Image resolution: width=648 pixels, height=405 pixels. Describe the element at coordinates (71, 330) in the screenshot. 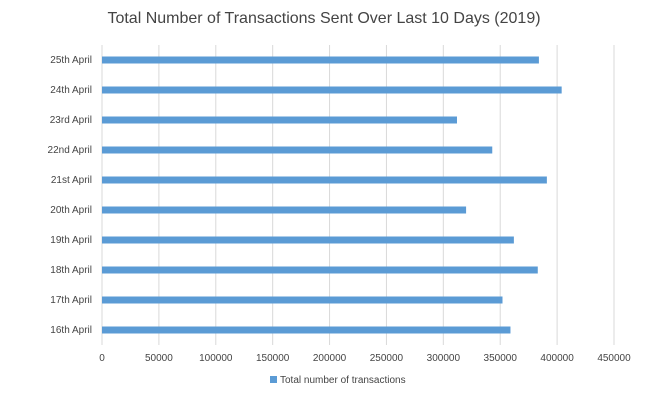

I see `y-tick-label: 16th April` at that location.